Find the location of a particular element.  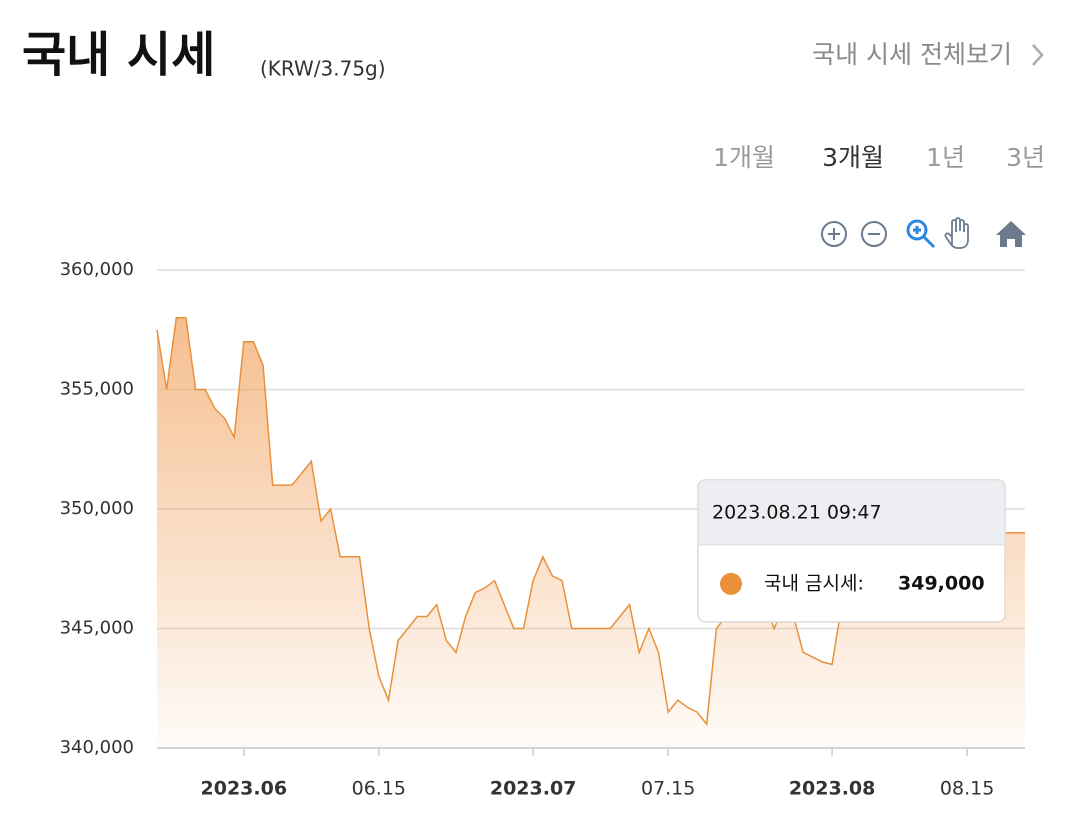

y-tick-label: 355,000 is located at coordinates (97, 389).